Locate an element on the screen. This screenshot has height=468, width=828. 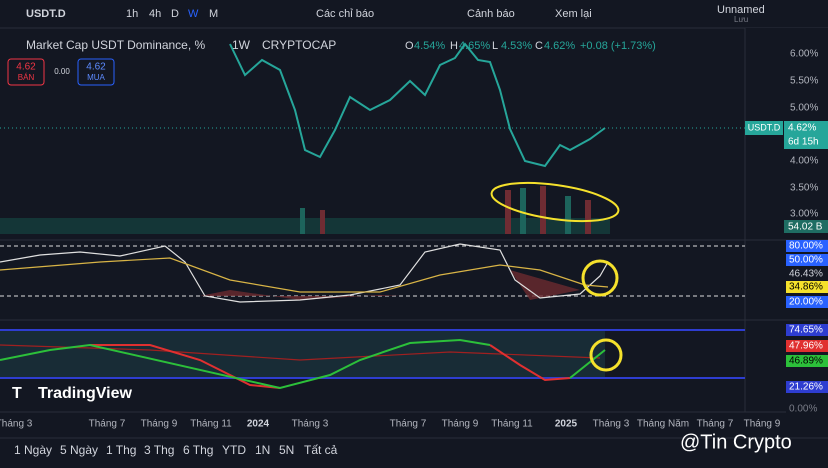
volume-tag-text: 54.02 B is located at coordinates (805, 227).